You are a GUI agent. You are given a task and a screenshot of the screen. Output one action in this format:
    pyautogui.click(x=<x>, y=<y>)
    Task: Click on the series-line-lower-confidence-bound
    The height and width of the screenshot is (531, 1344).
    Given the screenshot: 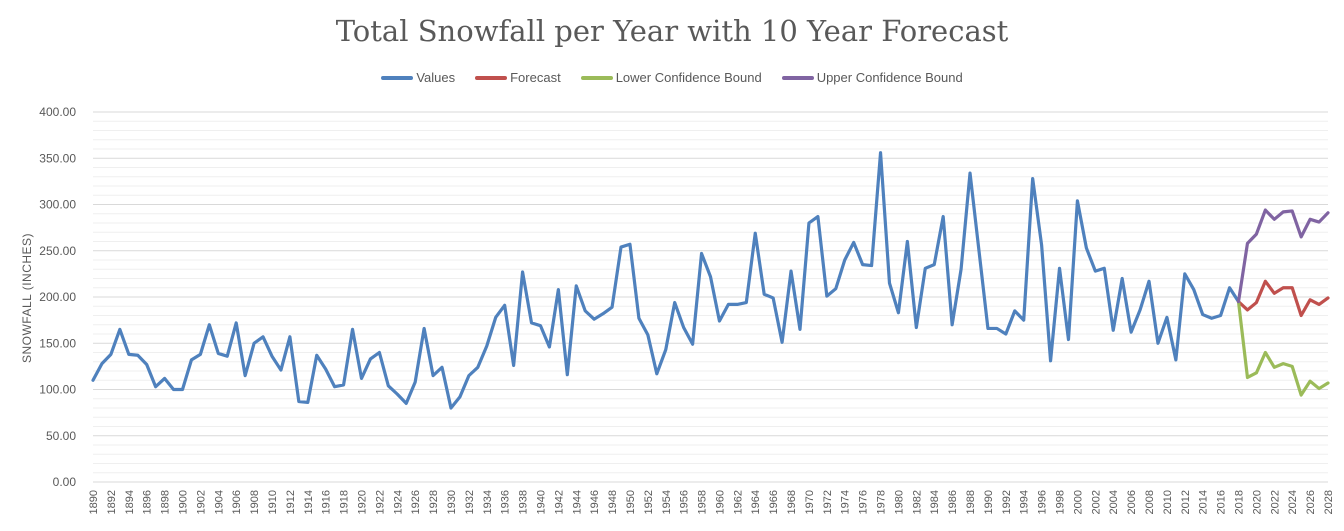 What is the action you would take?
    pyautogui.click(x=1283, y=348)
    